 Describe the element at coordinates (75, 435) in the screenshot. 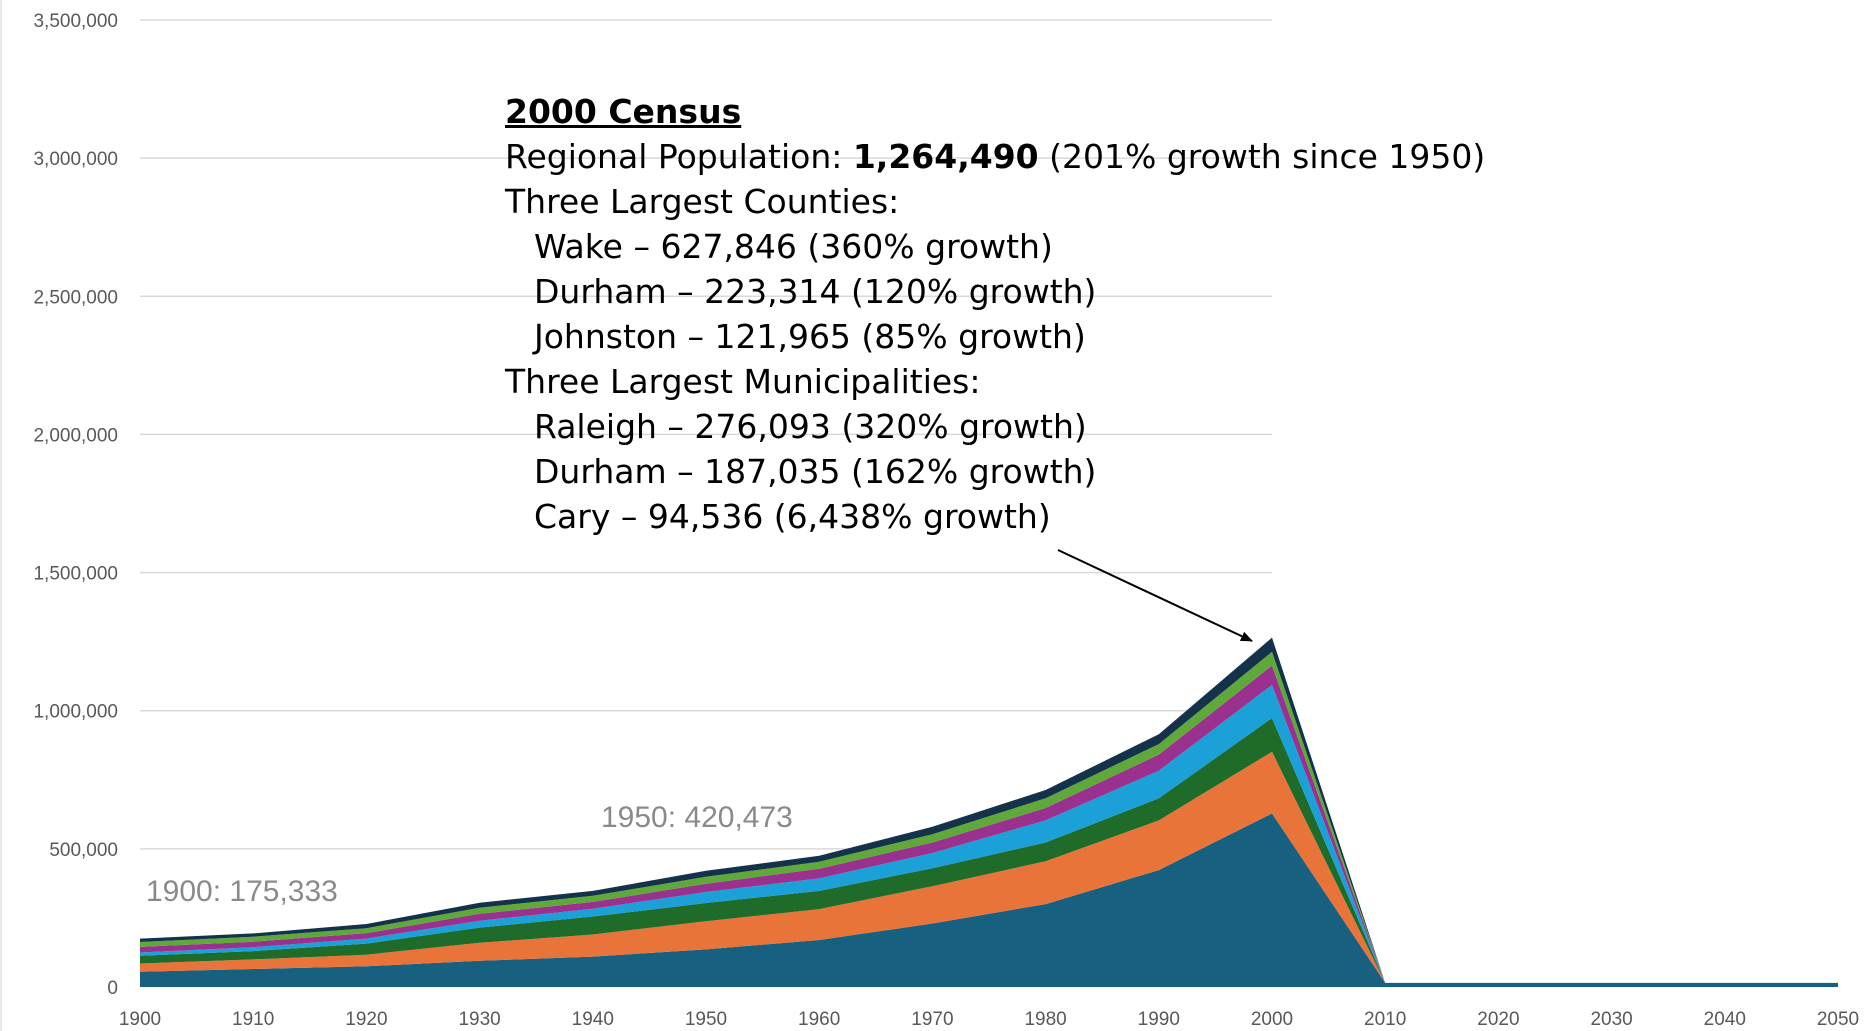

I see `y-tick-label: 2,000,000` at that location.